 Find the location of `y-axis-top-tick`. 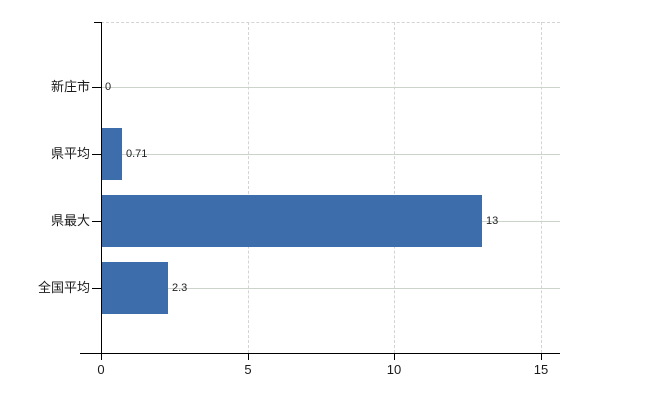

y-axis-top-tick is located at coordinates (97, 22).